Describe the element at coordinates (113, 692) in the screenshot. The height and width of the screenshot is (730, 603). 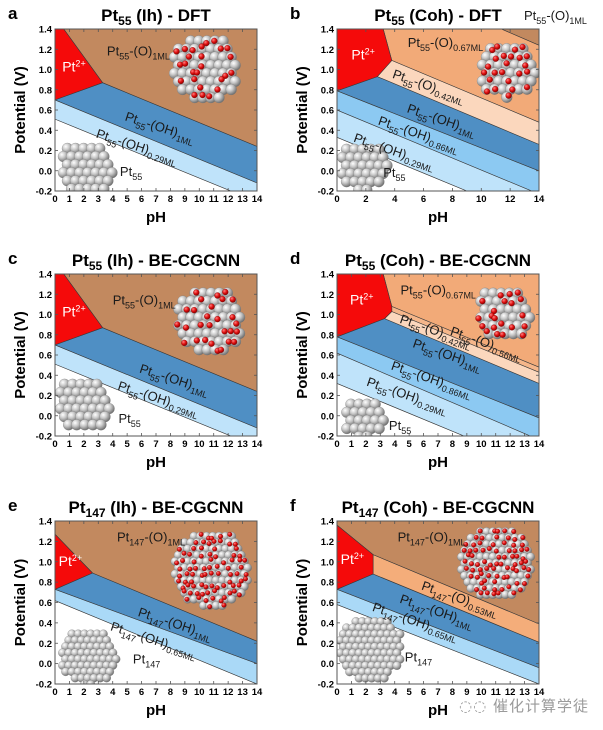
I see `x-tick-label: 4` at that location.